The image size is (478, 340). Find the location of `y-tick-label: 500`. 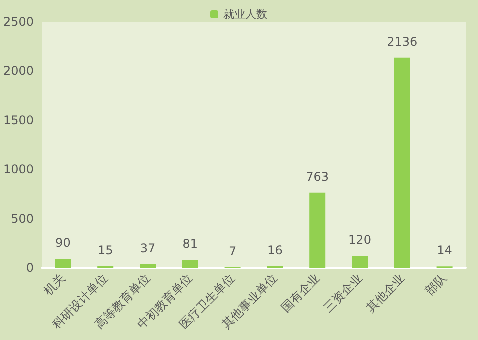

y-tick-label: 500 is located at coordinates (22, 219).